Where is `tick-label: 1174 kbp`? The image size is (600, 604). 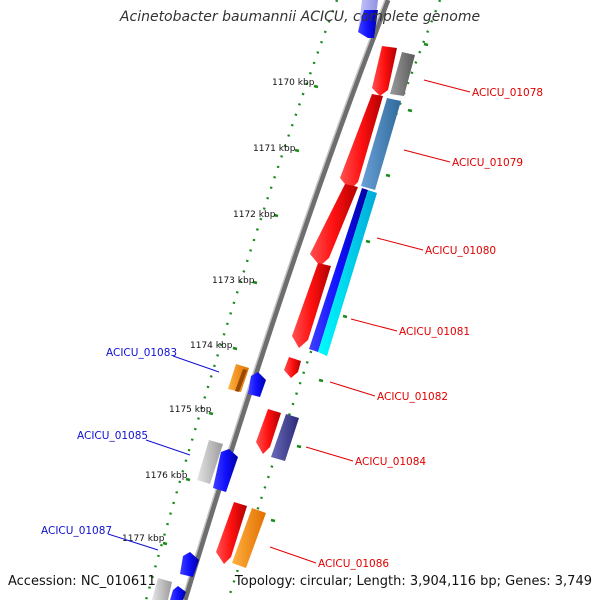
tick-label: 1174 kbp is located at coordinates (211, 346).